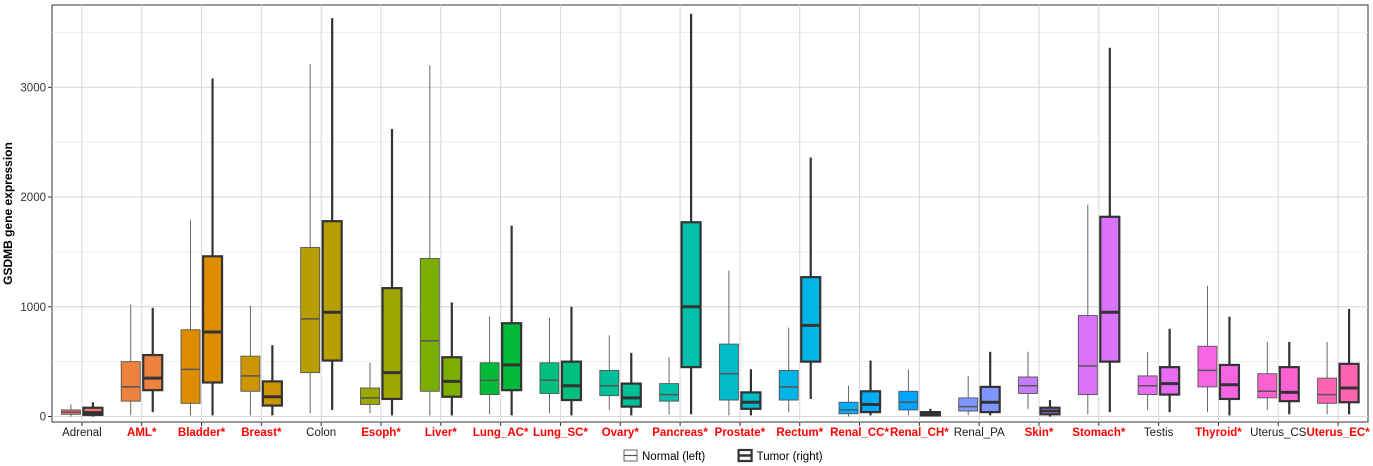  What do you see at coordinates (202, 433) in the screenshot?
I see `x-tick-label: Bladder*` at bounding box center [202, 433].